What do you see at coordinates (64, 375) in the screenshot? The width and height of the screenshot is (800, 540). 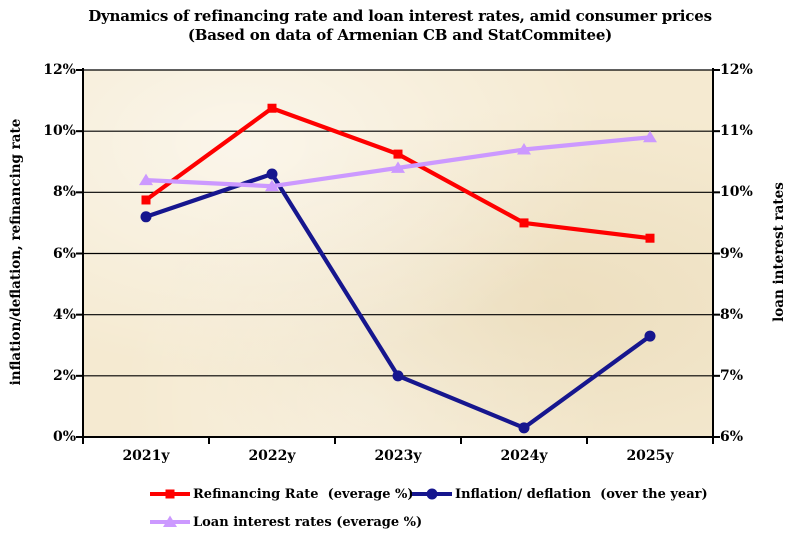 I see `left-axis-tick-label: 2%` at bounding box center [64, 375].